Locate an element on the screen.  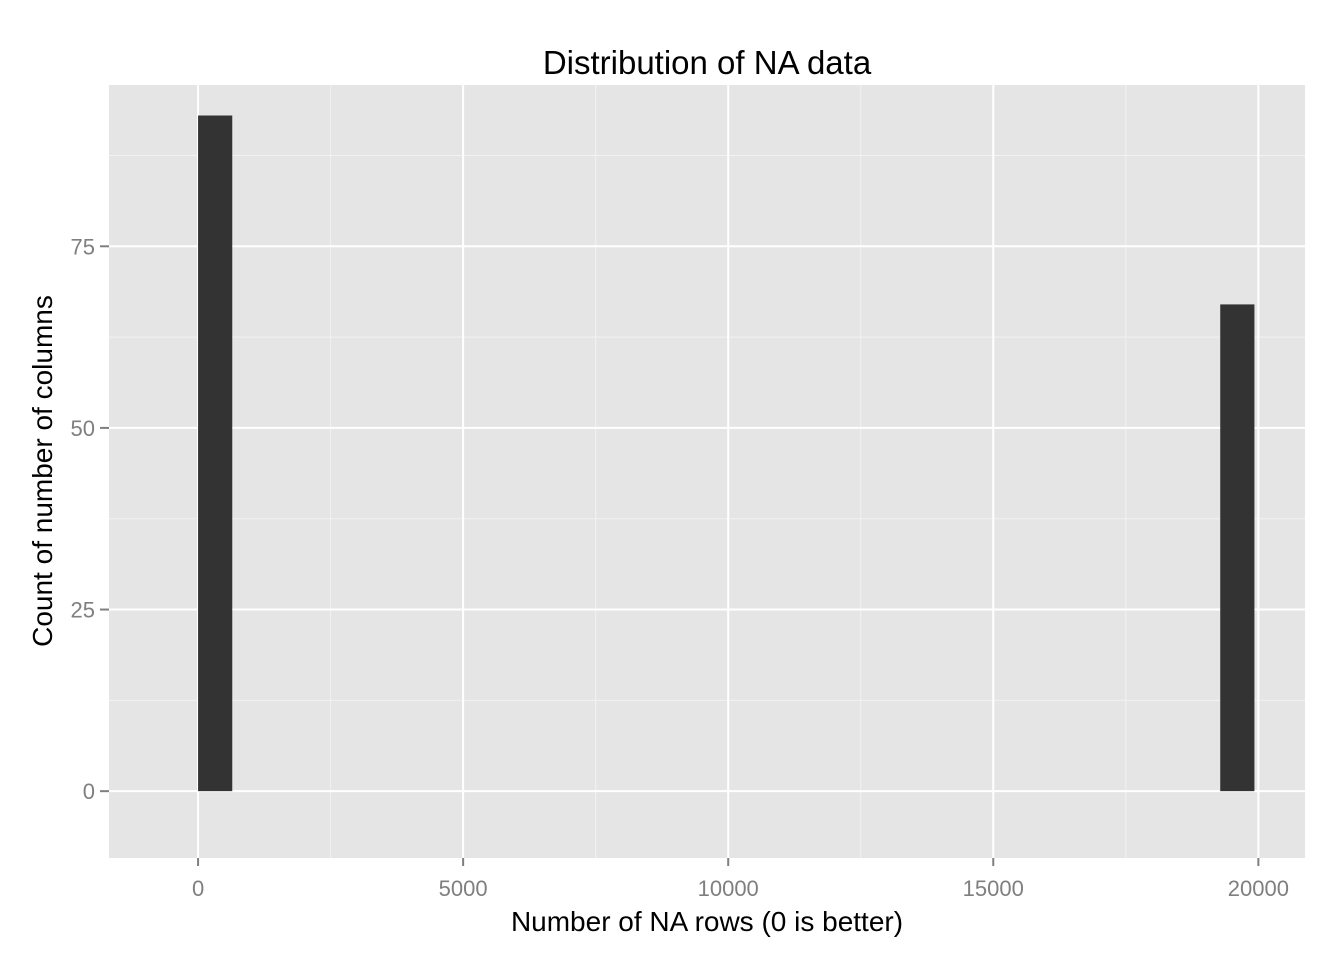
y-tick-label: 75 is located at coordinates (83, 246).